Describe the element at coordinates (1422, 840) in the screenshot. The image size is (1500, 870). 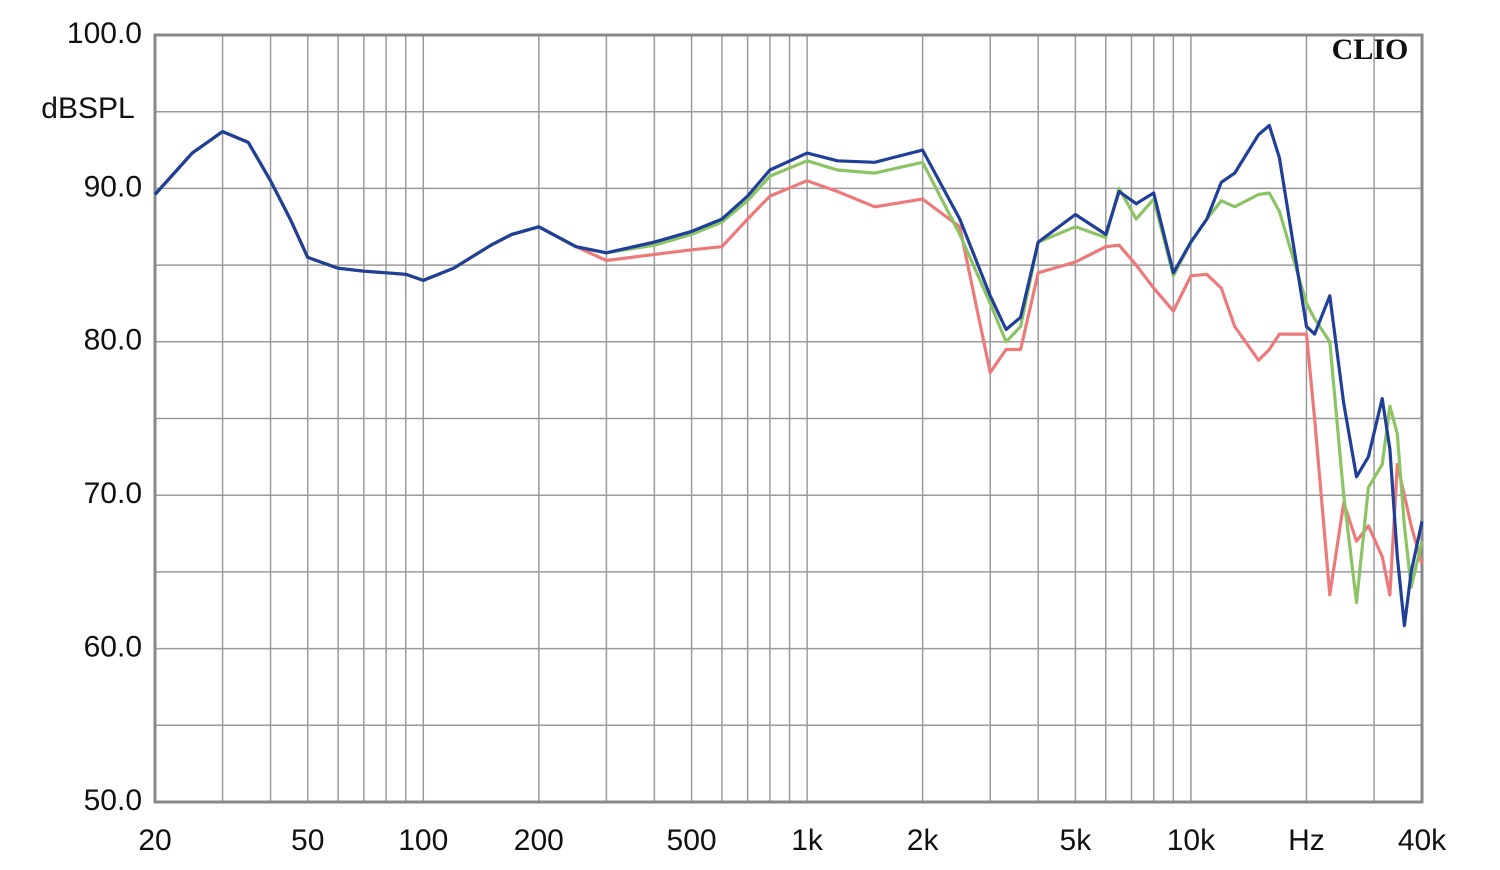
I see `x-tick-label: 40k` at that location.